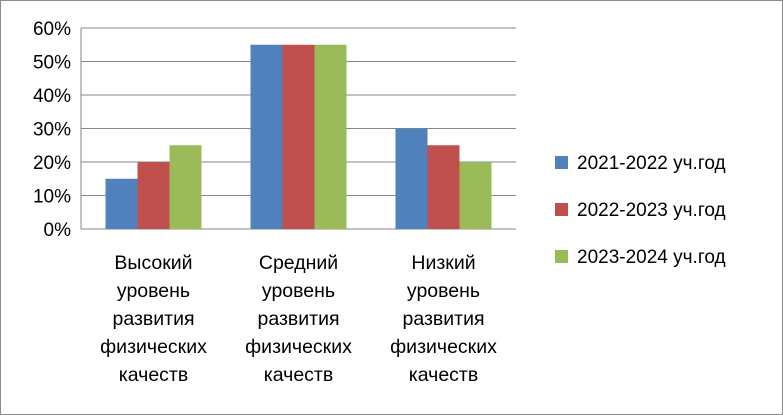  What do you see at coordinates (298, 263) in the screenshot?
I see `x-category-label: Средний` at bounding box center [298, 263].